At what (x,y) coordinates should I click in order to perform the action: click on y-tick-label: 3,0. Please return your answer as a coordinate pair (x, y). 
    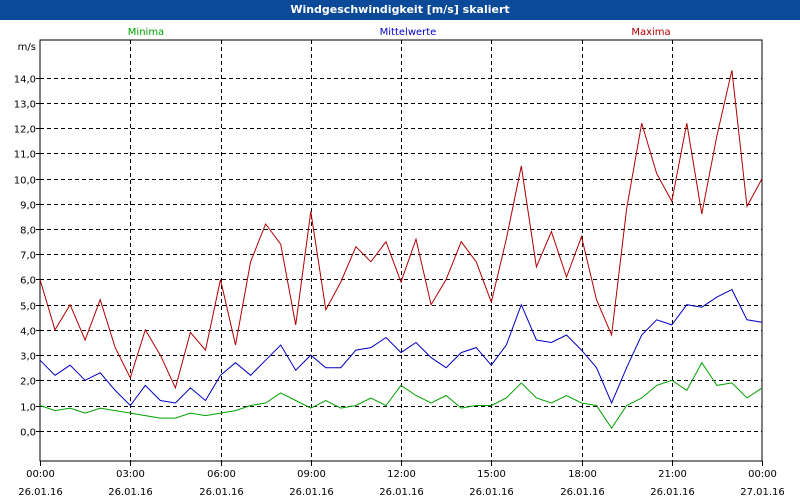
    Looking at the image, I should click on (28, 357).